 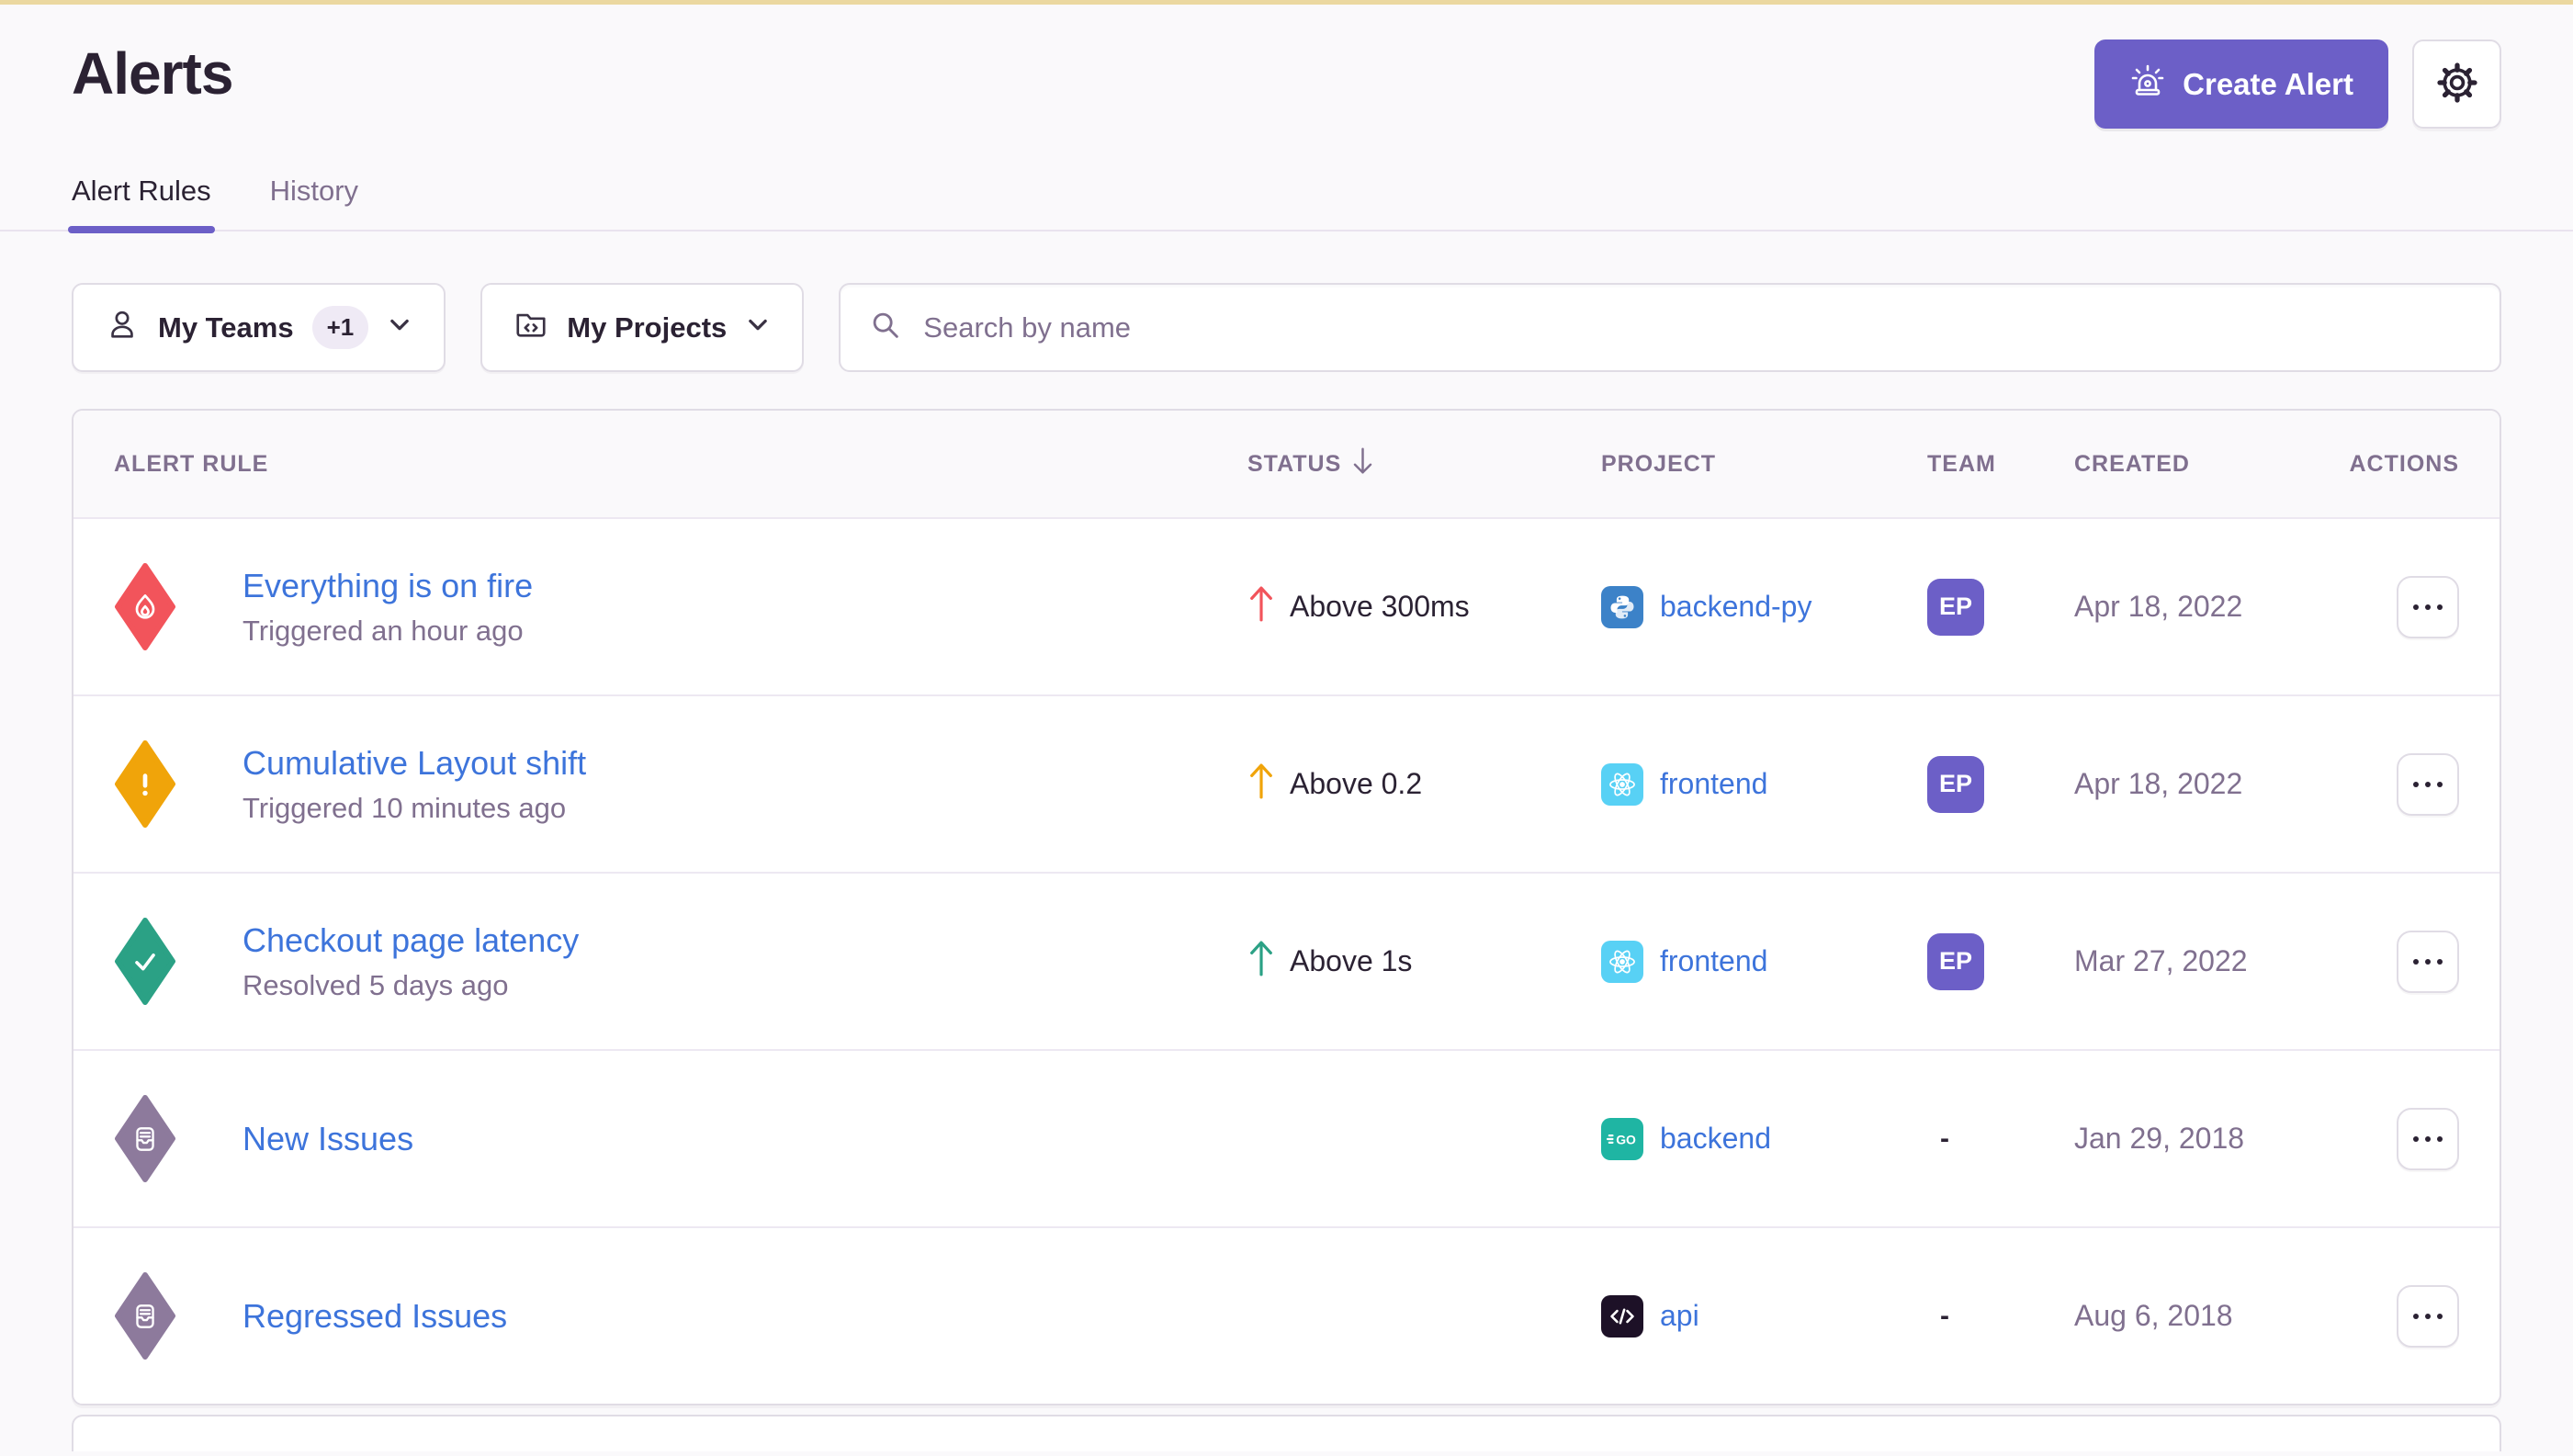 I want to click on page-header: Alerts Create Alert, so click(x=1286, y=67).